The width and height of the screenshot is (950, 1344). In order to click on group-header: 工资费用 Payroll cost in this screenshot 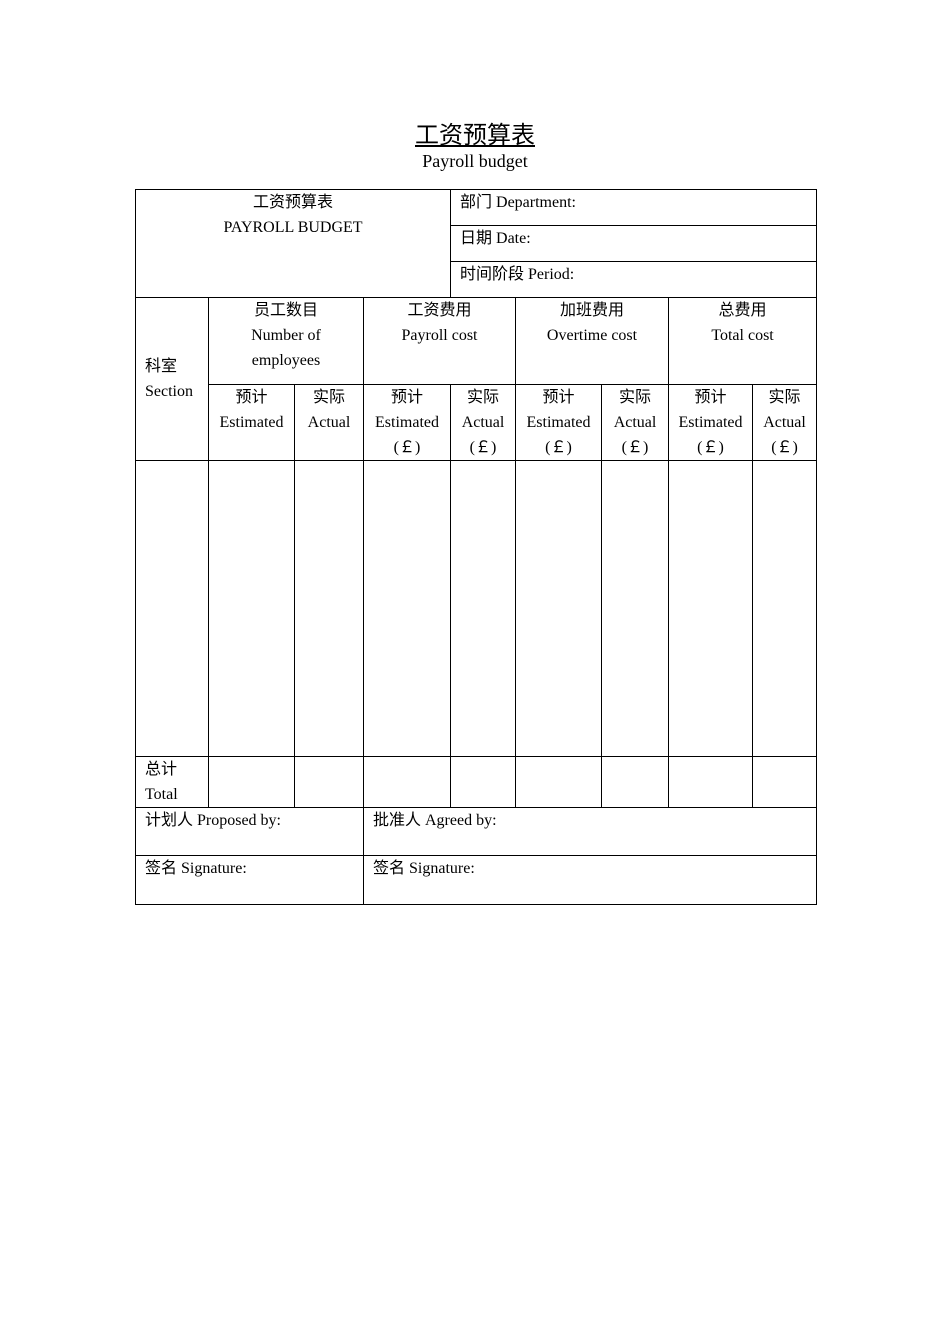, I will do `click(439, 341)`.